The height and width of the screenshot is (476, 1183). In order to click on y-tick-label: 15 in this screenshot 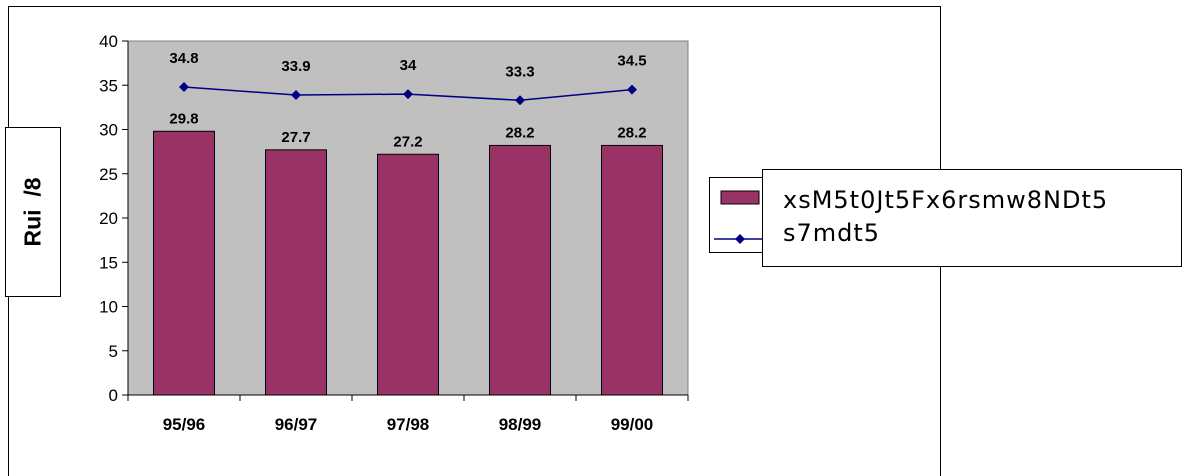, I will do `click(108, 262)`.